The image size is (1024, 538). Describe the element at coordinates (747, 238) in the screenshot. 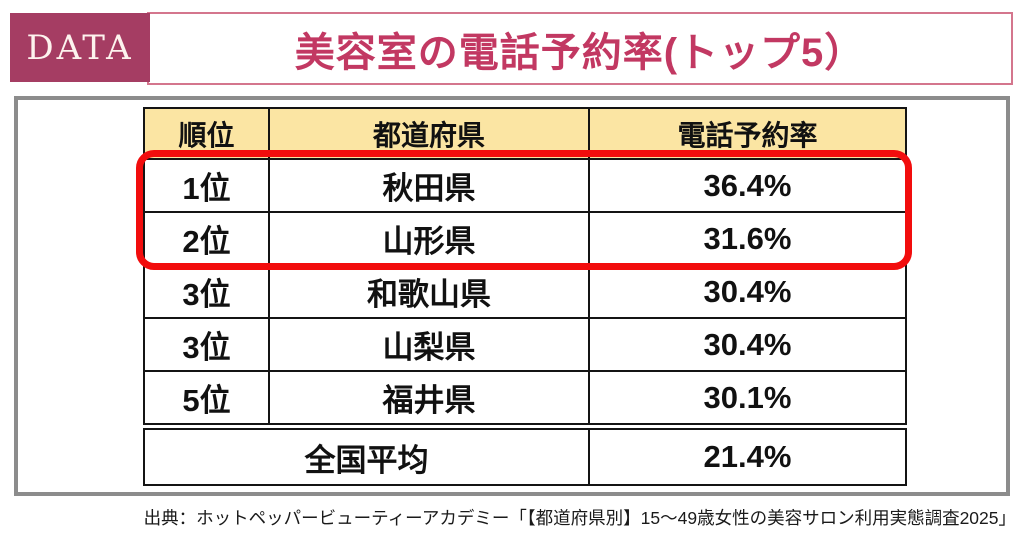

I see `rate-cell: 31.6%` at that location.